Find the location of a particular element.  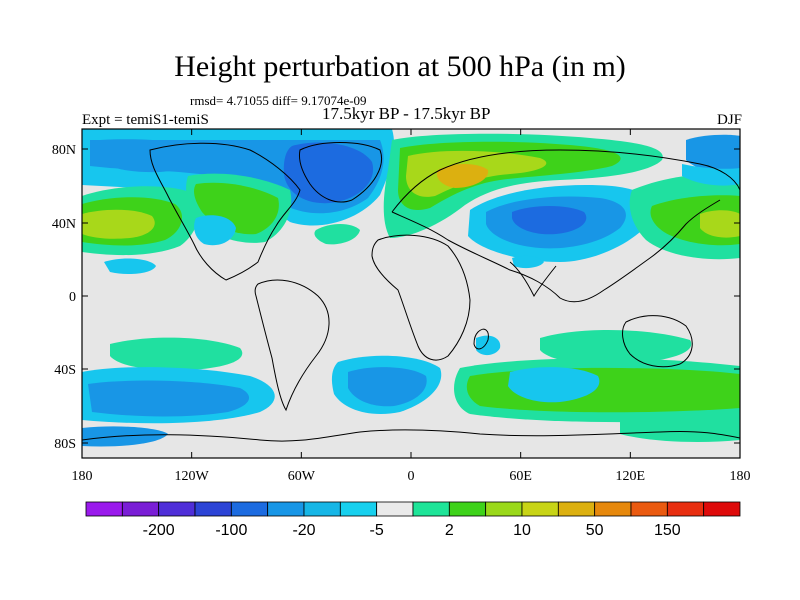

season-label: DJF is located at coordinates (729, 120).